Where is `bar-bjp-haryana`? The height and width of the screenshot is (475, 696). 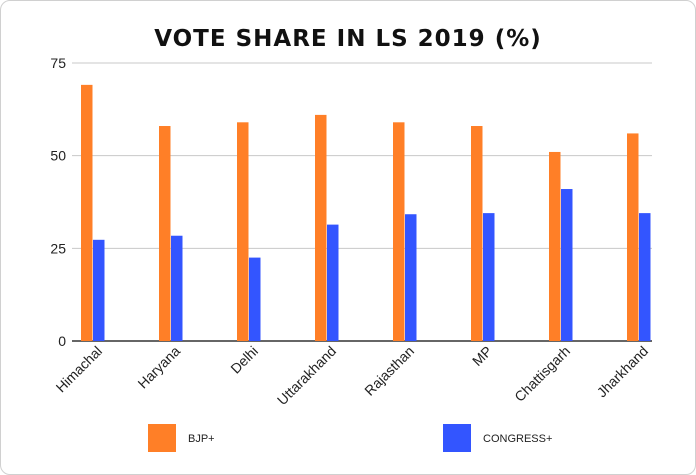 bar-bjp-haryana is located at coordinates (165, 233).